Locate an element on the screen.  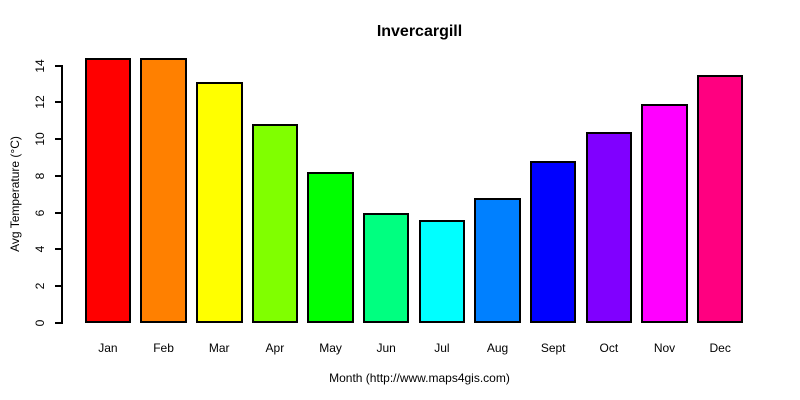
x-tick-label-sept: Sept is located at coordinates (553, 348).